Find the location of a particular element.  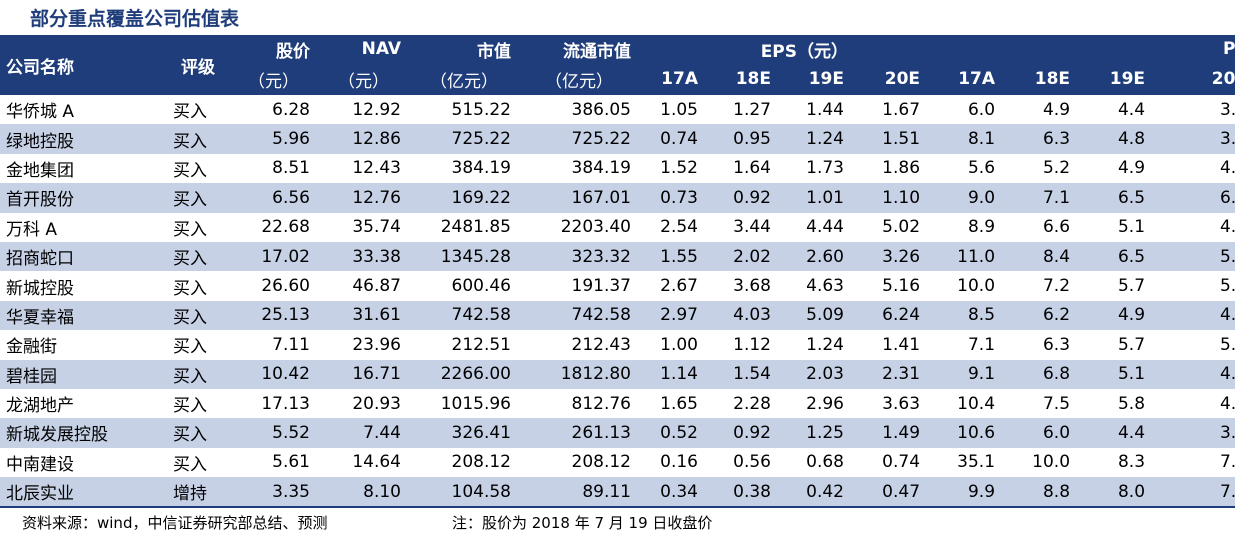

value-cell: 7.11 is located at coordinates (291, 344).